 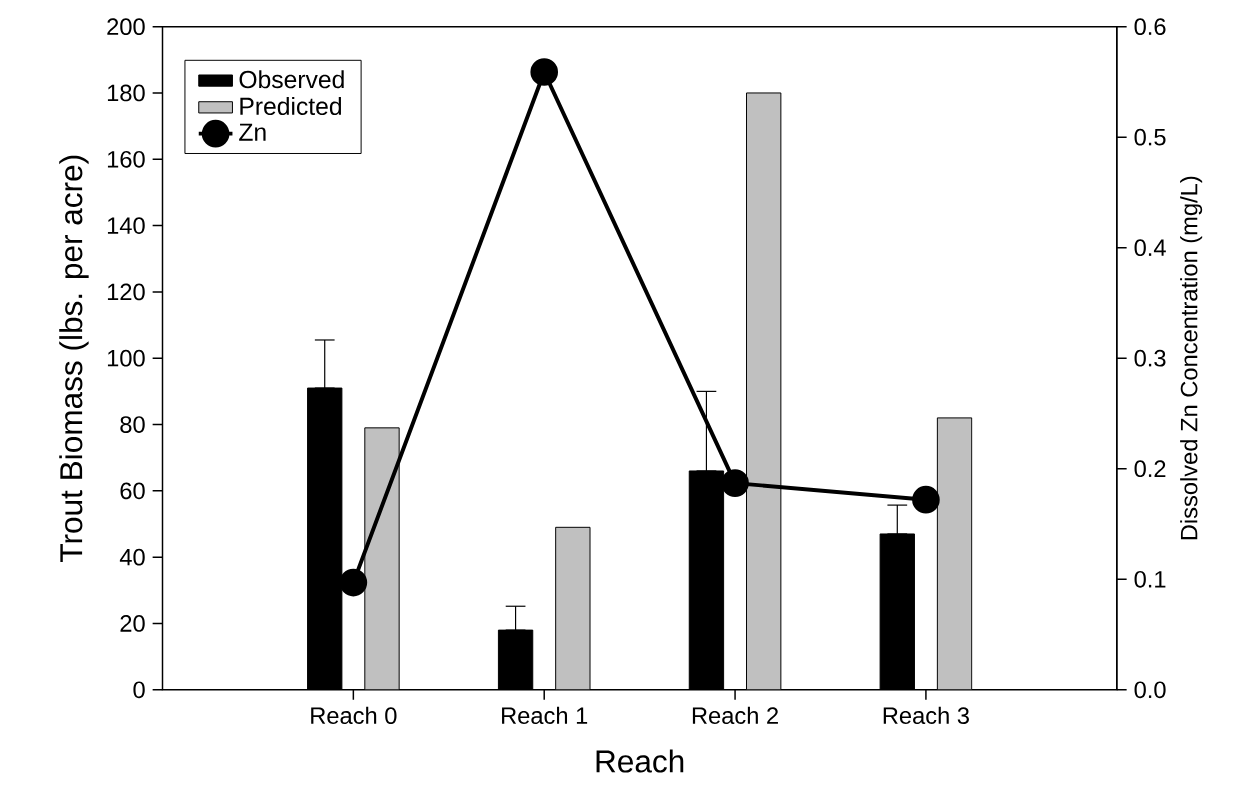 I want to click on x-tick-label: Reach 0, so click(x=354, y=715).